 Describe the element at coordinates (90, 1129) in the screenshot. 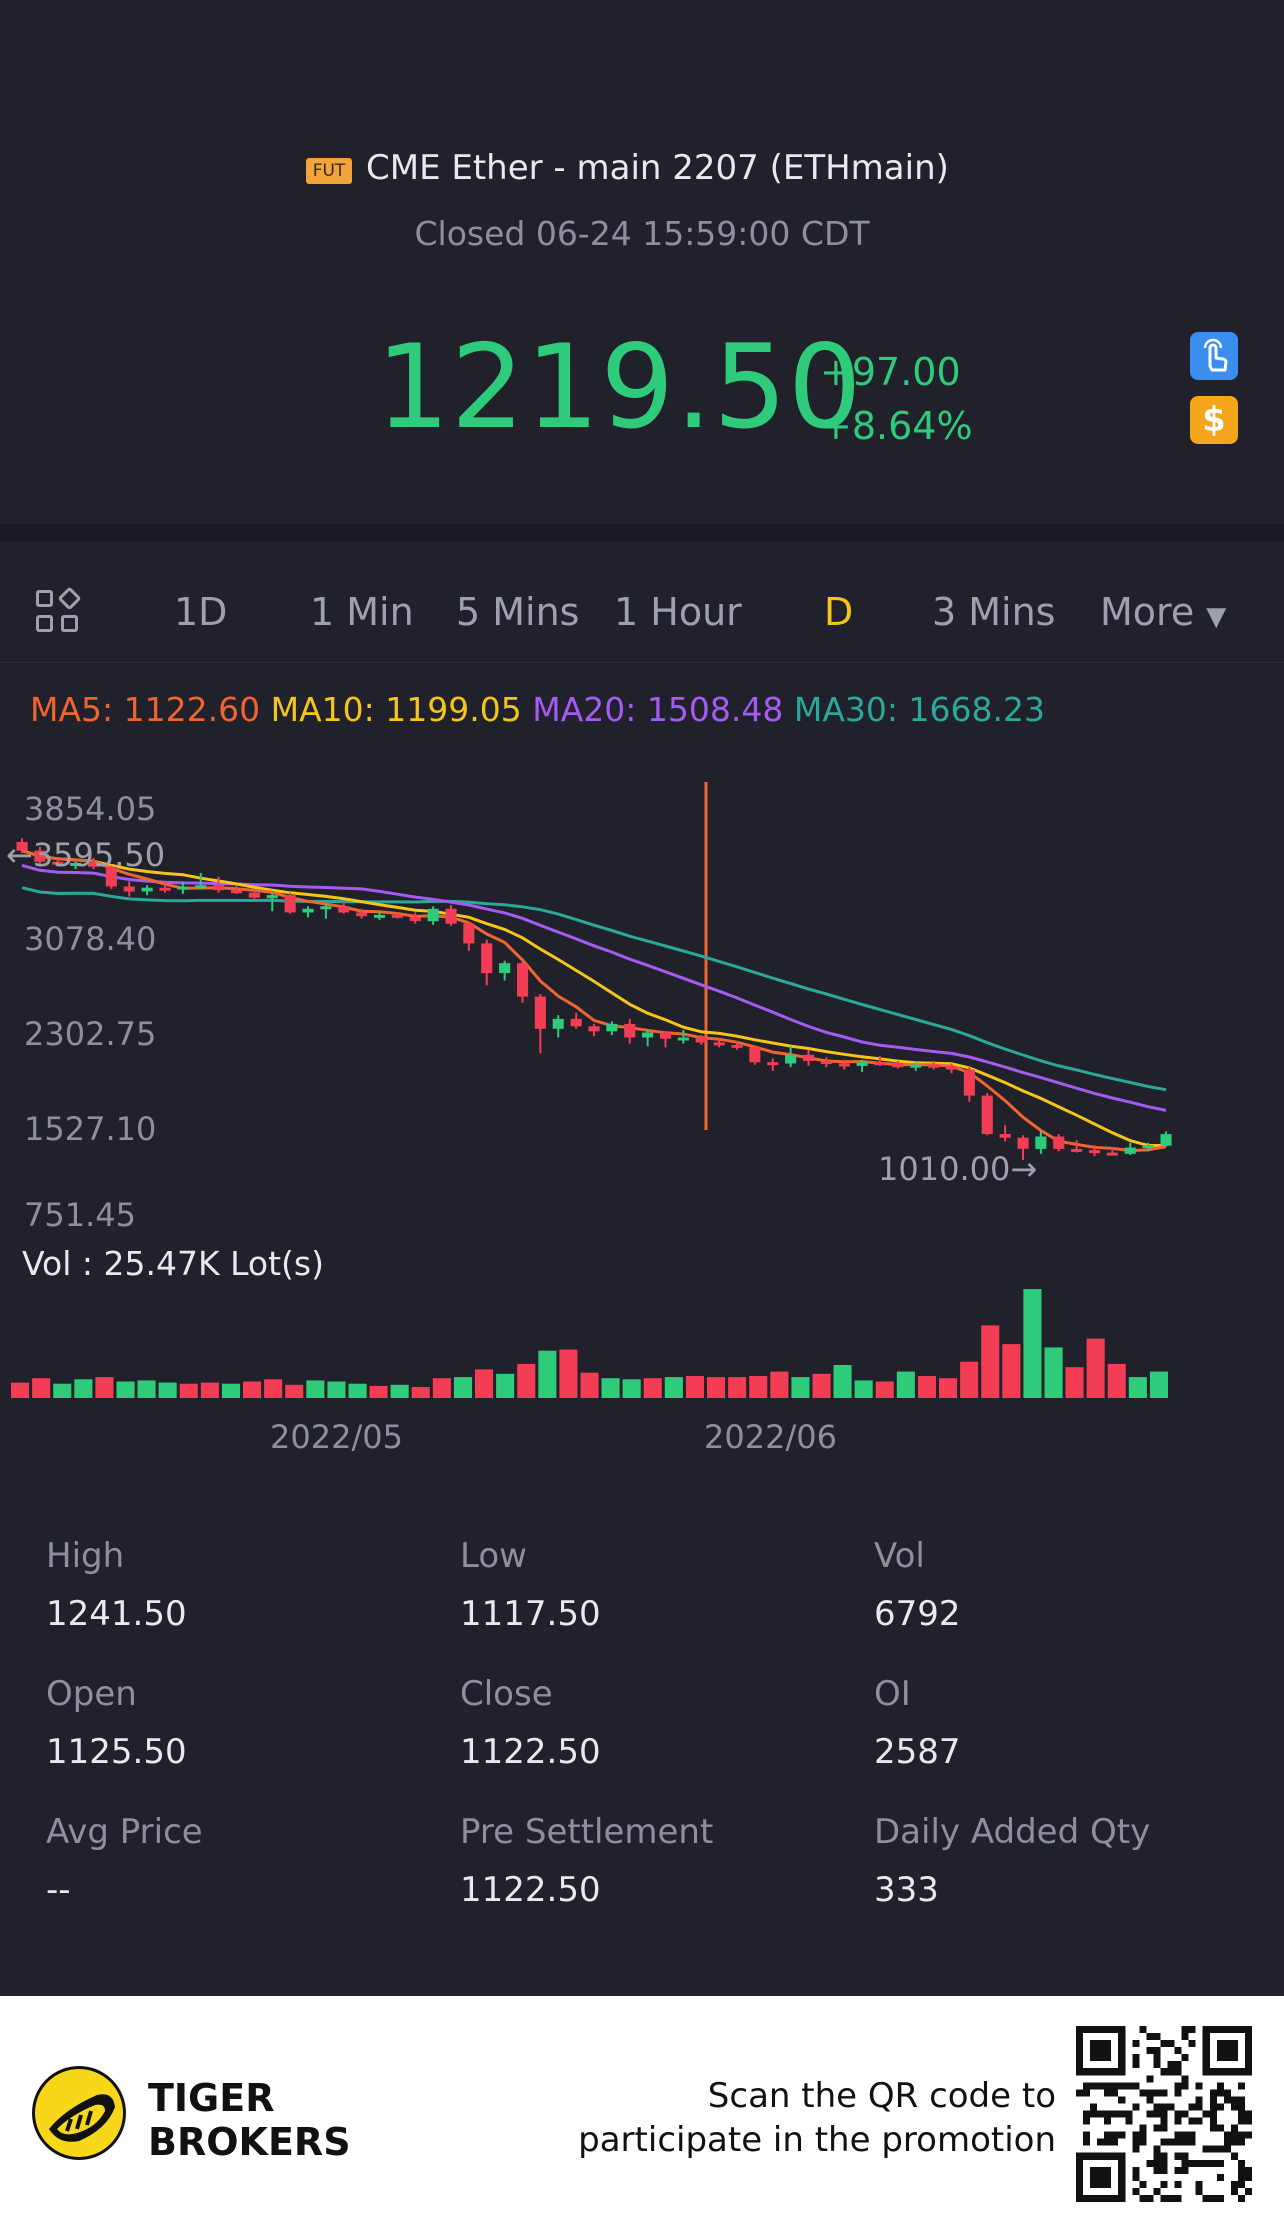

I see `y-tick: 1527.10` at that location.